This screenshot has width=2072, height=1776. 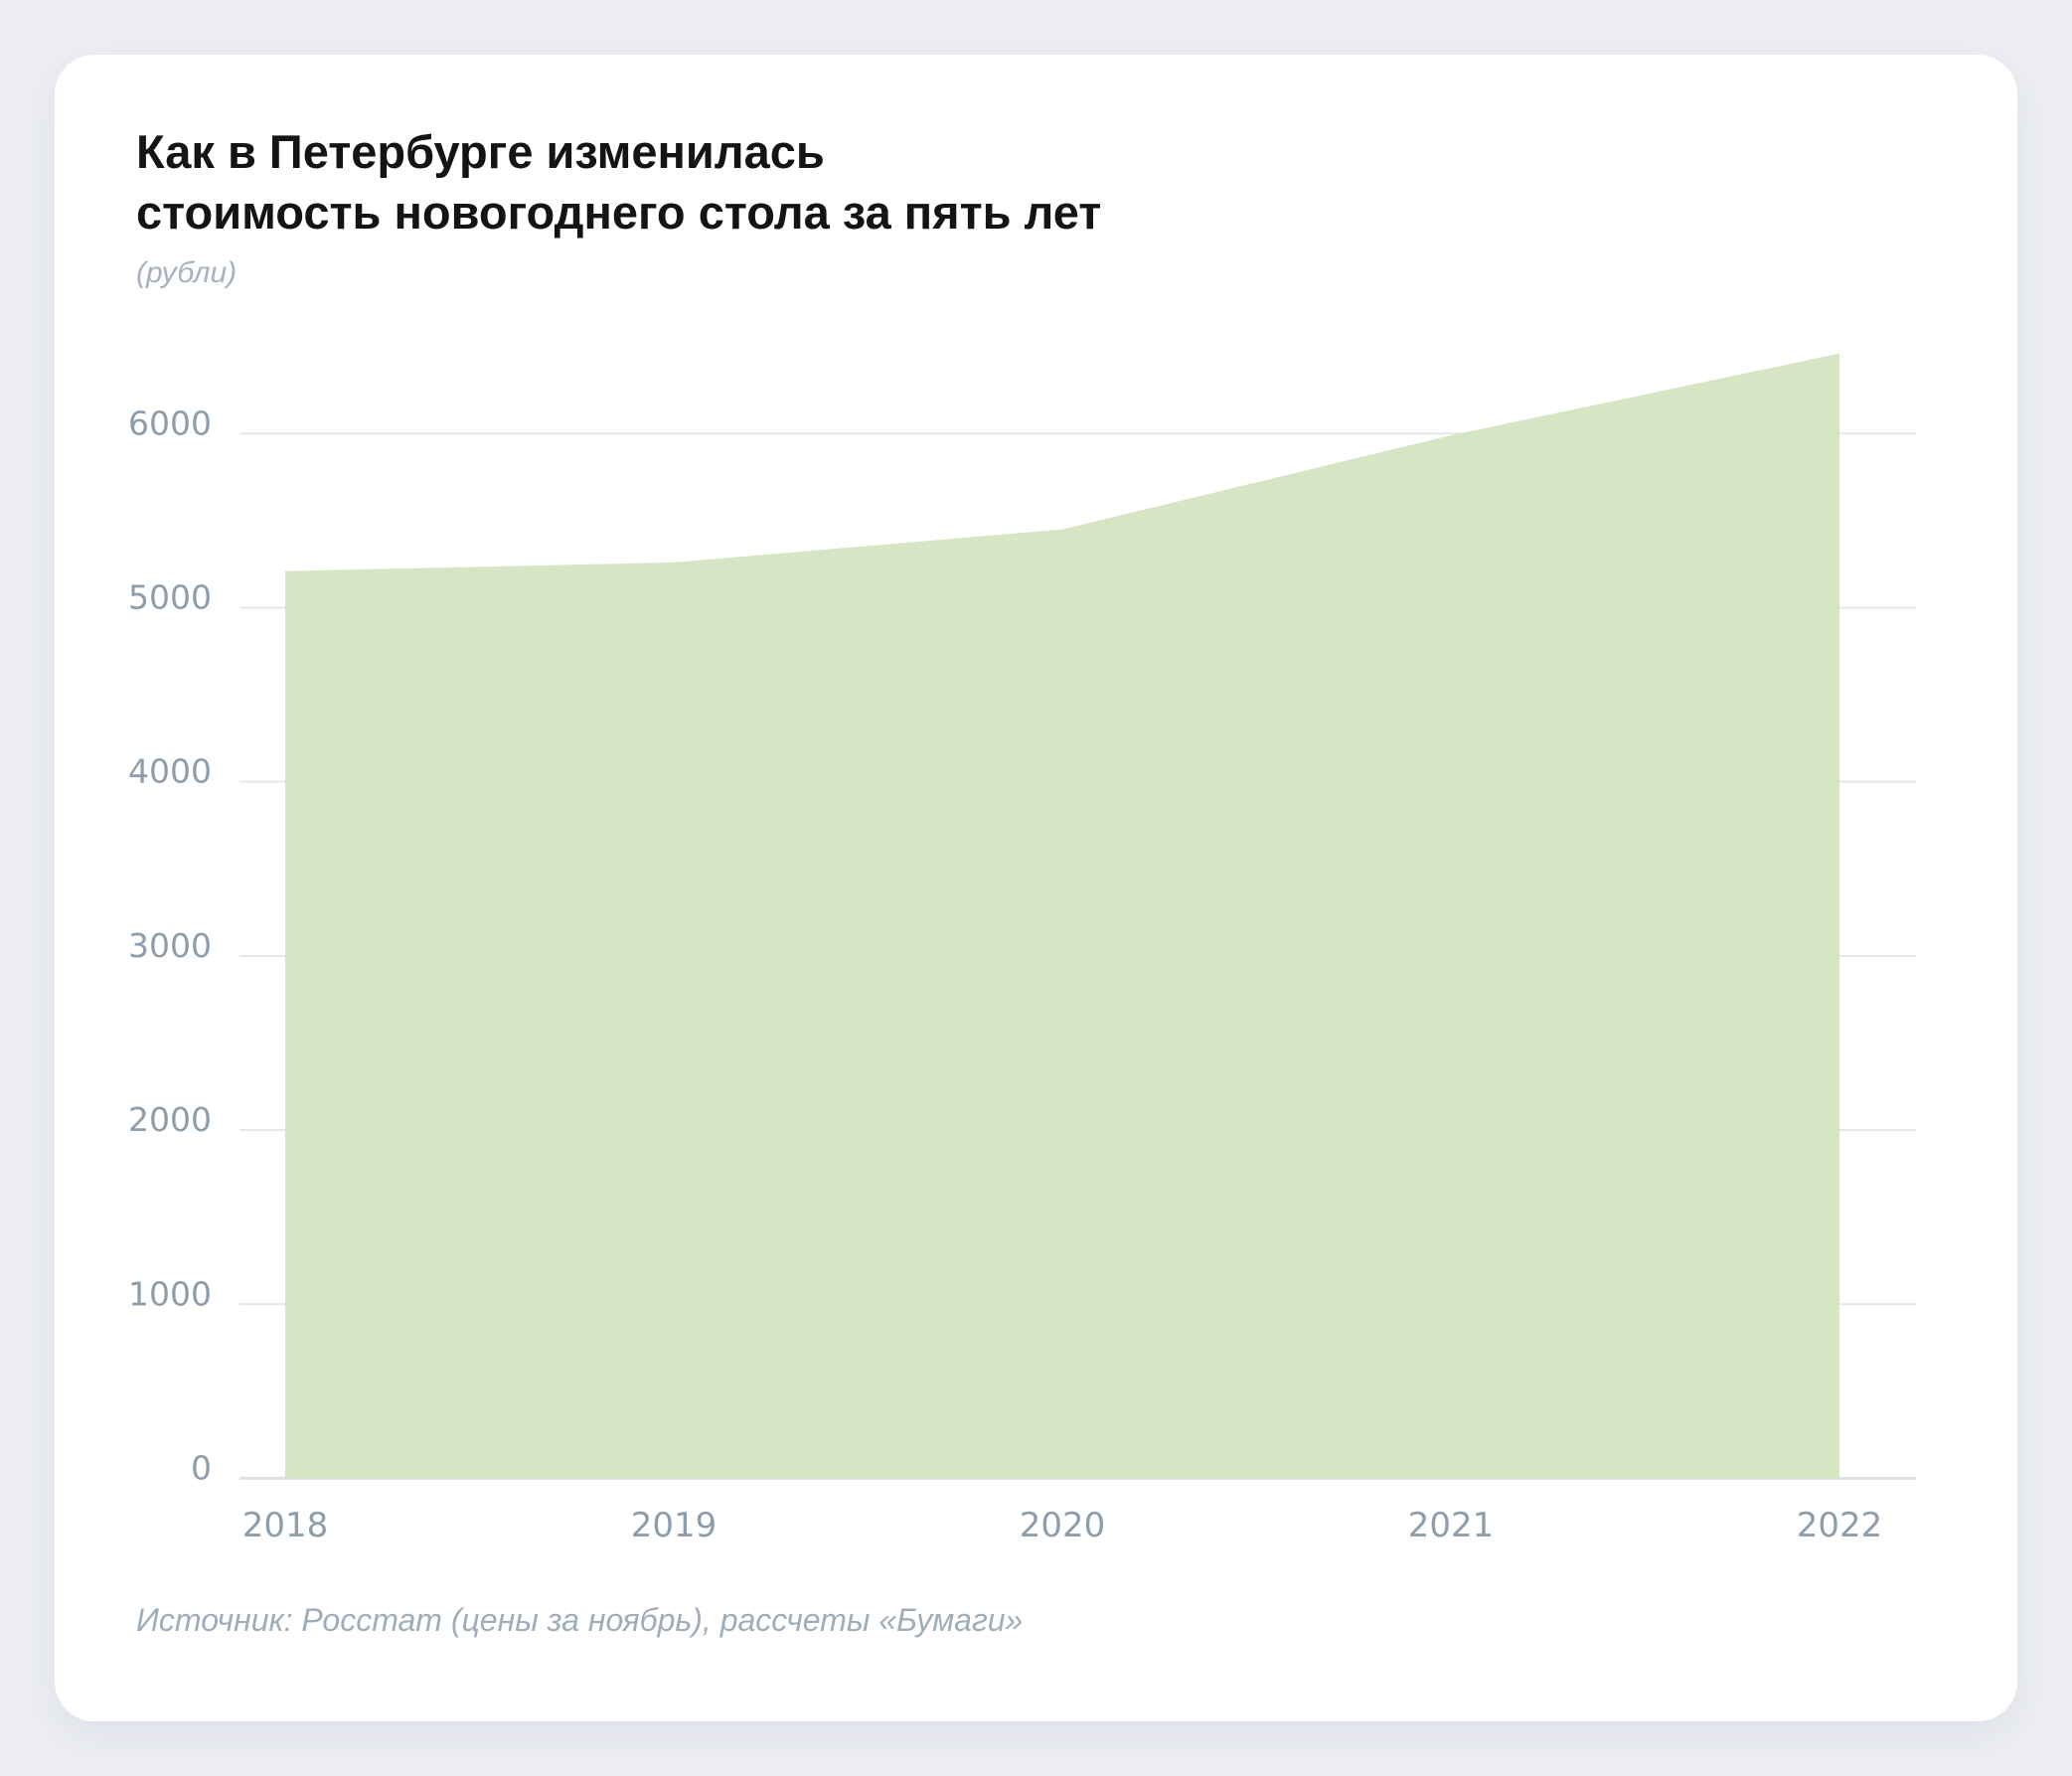 What do you see at coordinates (1451, 1525) in the screenshot?
I see `x-tick-label: 2021` at bounding box center [1451, 1525].